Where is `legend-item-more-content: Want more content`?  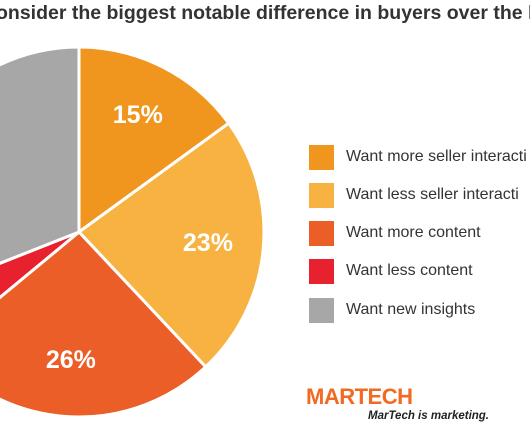
legend-item-more-content: Want more content is located at coordinates (395, 233).